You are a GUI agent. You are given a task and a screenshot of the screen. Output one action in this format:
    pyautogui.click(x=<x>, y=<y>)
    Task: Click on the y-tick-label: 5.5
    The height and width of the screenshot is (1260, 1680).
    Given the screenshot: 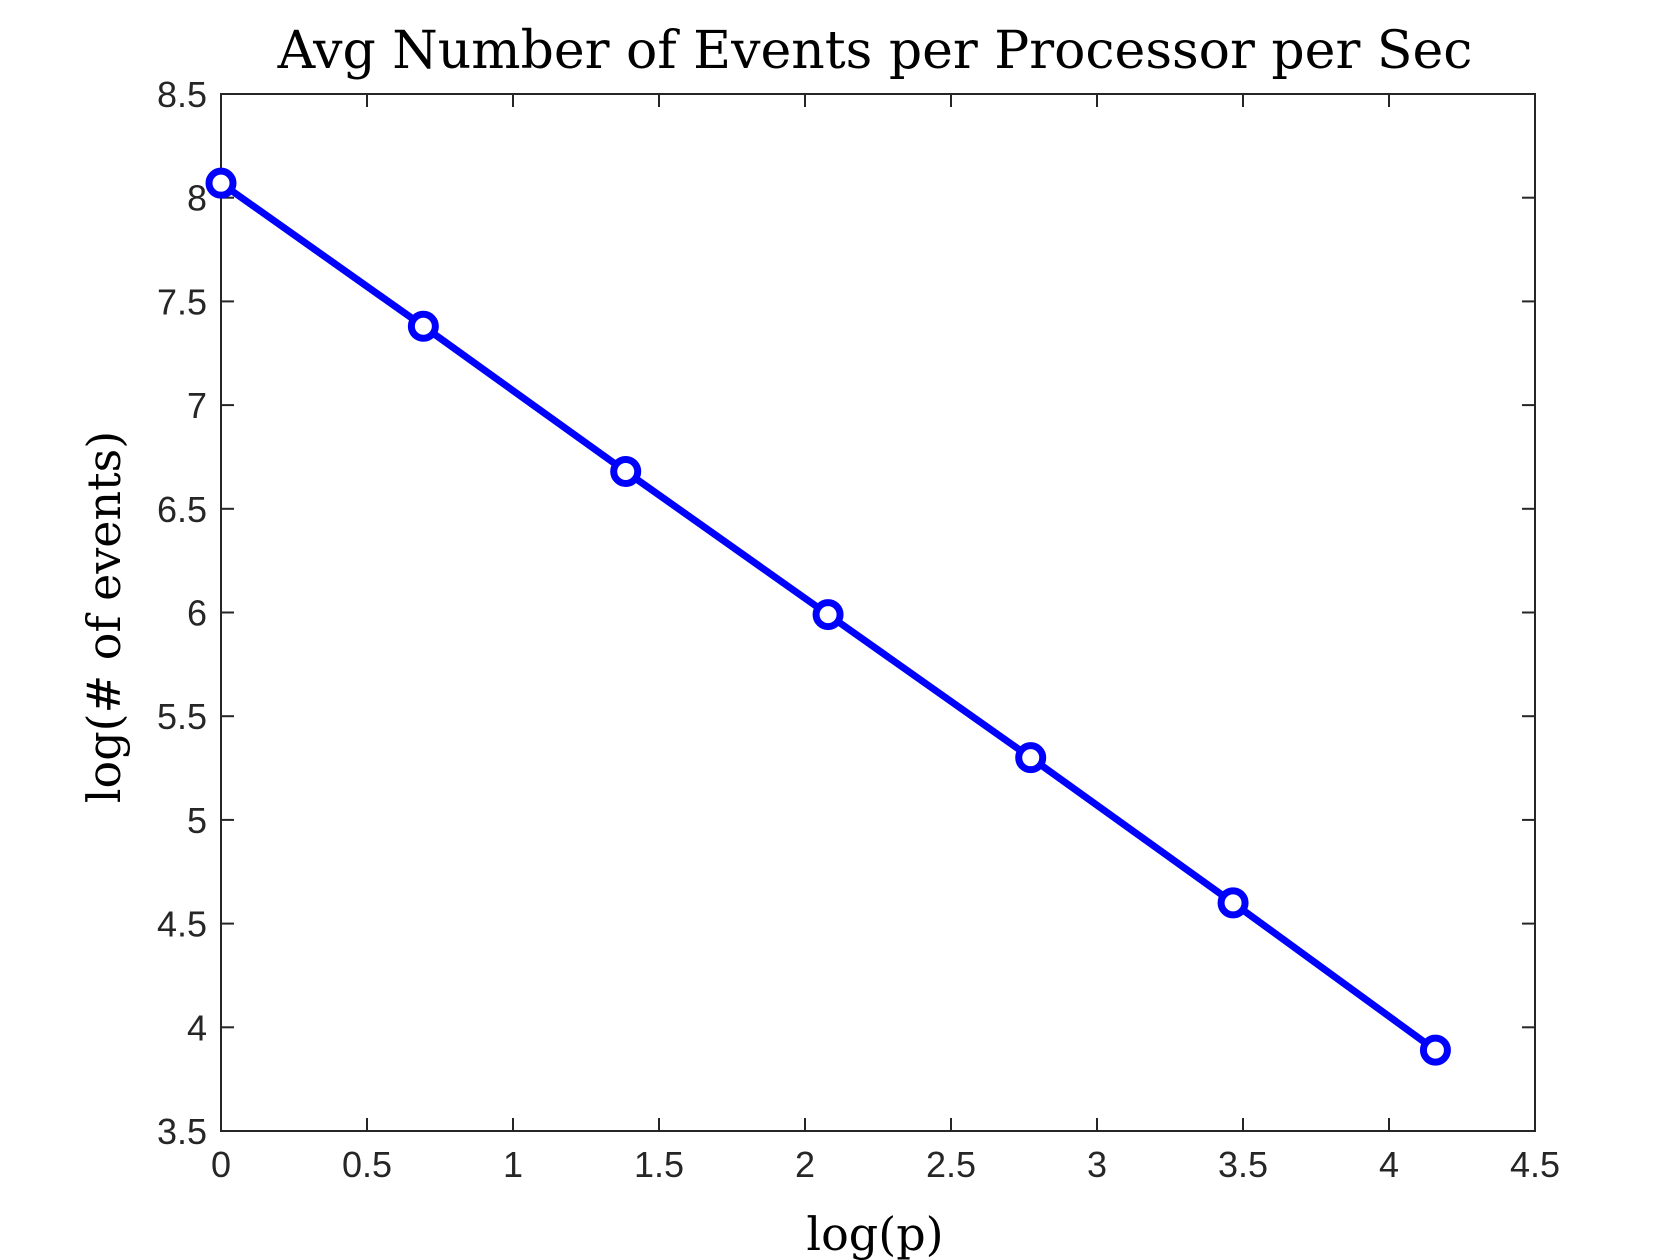 What is the action you would take?
    pyautogui.click(x=182, y=716)
    